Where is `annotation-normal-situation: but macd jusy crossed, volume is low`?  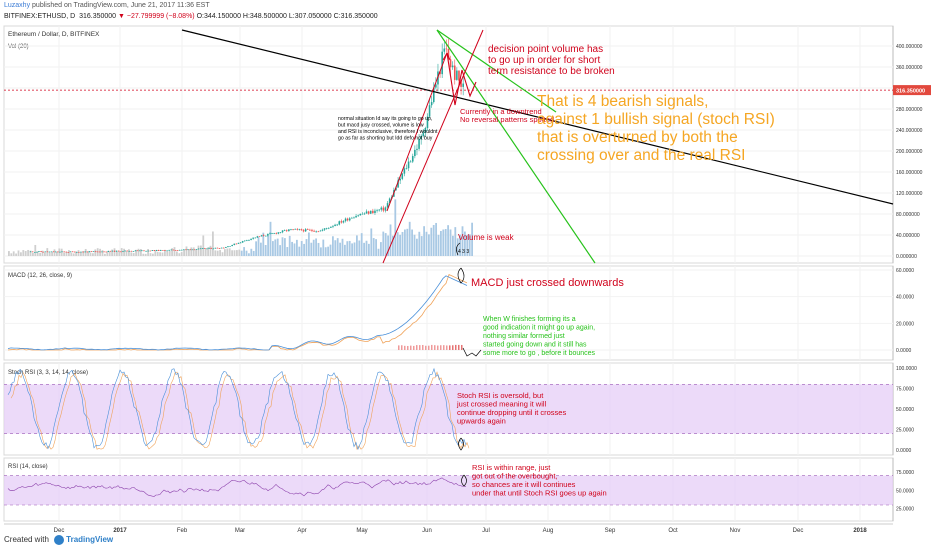
annotation-normal-situation: but macd jusy crossed, volume is low is located at coordinates (381, 126).